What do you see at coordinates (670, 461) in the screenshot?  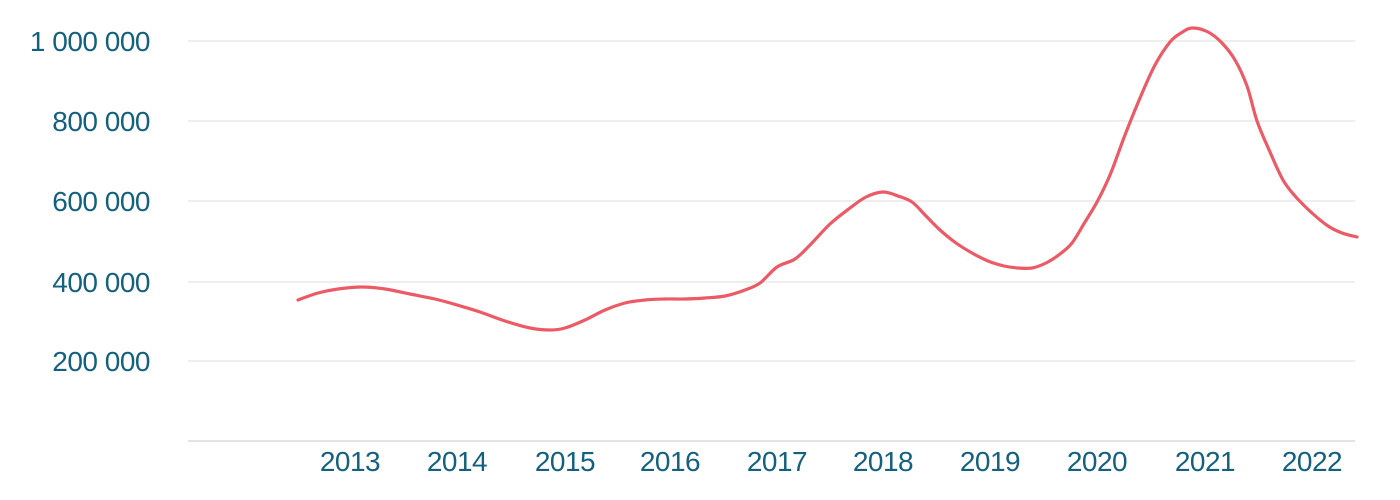 I see `x-axis-tick-label: 2016` at bounding box center [670, 461].